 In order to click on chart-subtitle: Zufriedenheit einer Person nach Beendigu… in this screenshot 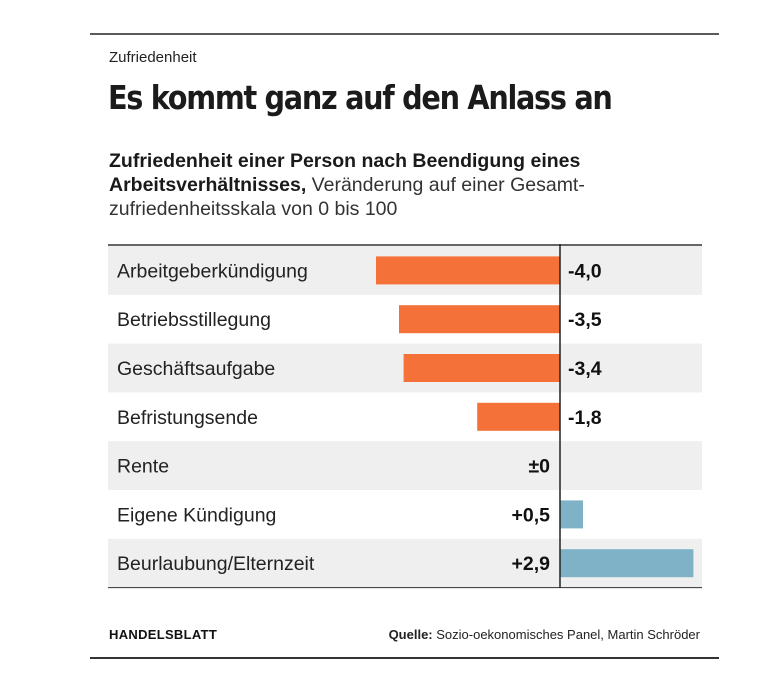, I will do `click(409, 185)`.